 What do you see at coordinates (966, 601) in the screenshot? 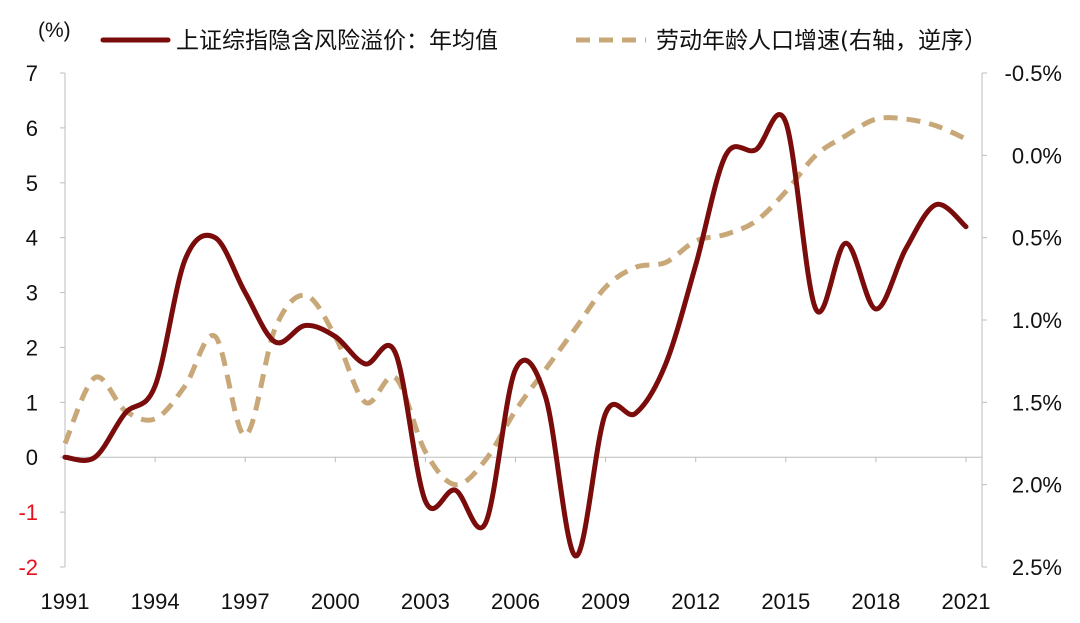
I see `x-tick-label: 2021` at bounding box center [966, 601].